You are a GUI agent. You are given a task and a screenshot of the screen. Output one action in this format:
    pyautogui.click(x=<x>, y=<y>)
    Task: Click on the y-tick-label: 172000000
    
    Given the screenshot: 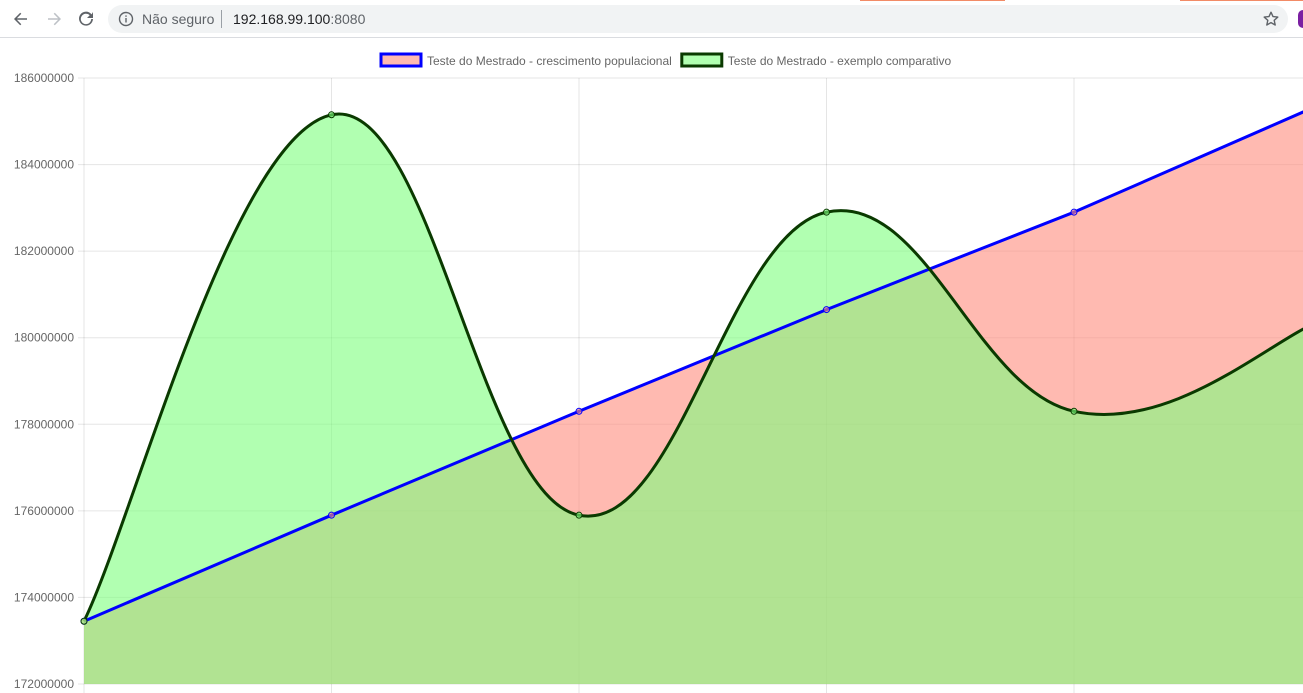 What is the action you would take?
    pyautogui.click(x=44, y=684)
    